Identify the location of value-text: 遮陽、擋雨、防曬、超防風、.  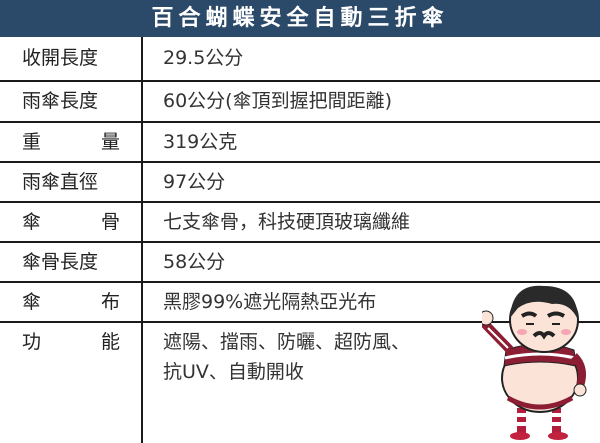
(287, 342).